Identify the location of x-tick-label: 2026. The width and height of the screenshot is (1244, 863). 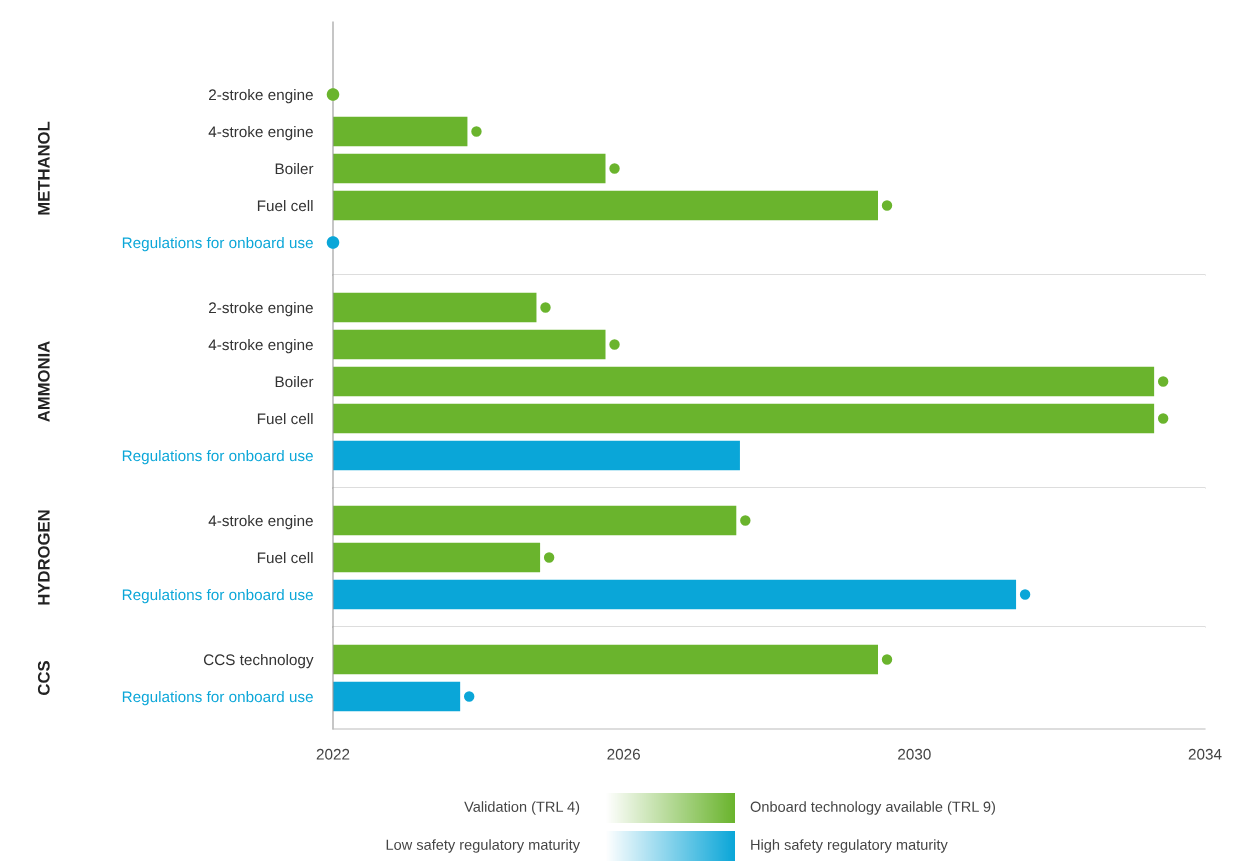
(623, 754).